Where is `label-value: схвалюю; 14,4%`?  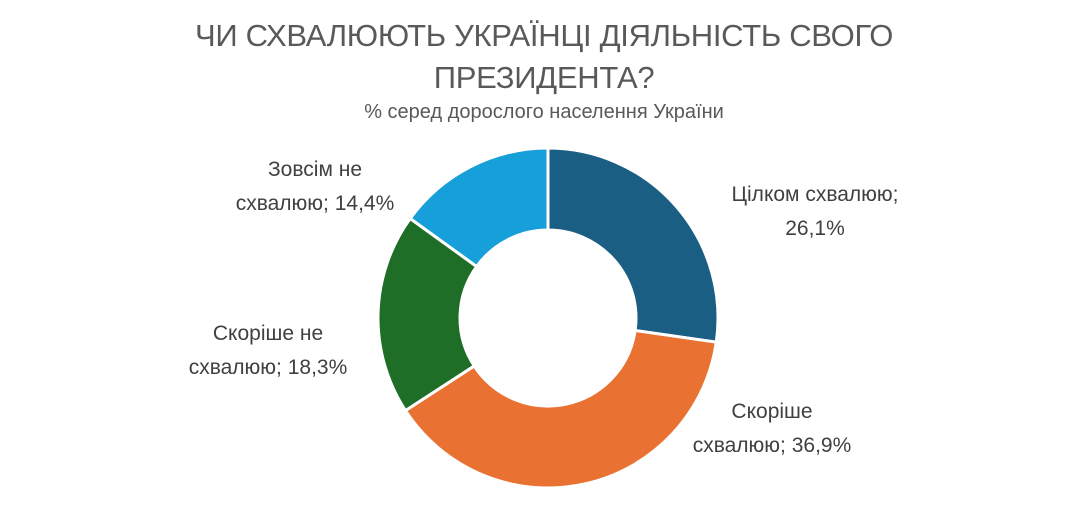
label-value: схвалюю; 14,4% is located at coordinates (315, 203).